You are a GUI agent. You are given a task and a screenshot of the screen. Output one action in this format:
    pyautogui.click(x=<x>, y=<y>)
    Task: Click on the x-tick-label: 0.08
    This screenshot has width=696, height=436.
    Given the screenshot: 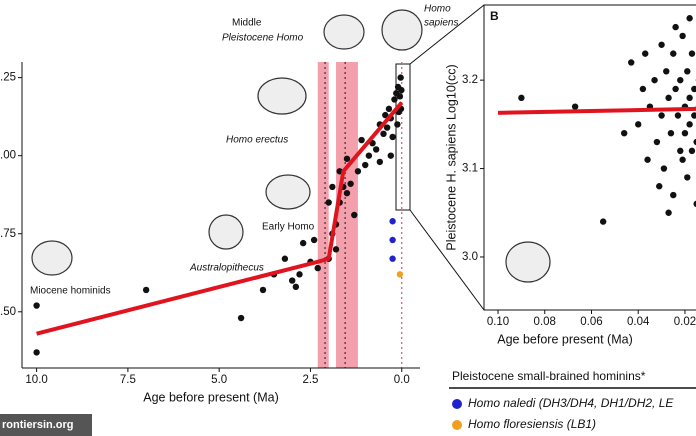 What is the action you would take?
    pyautogui.click(x=545, y=322)
    